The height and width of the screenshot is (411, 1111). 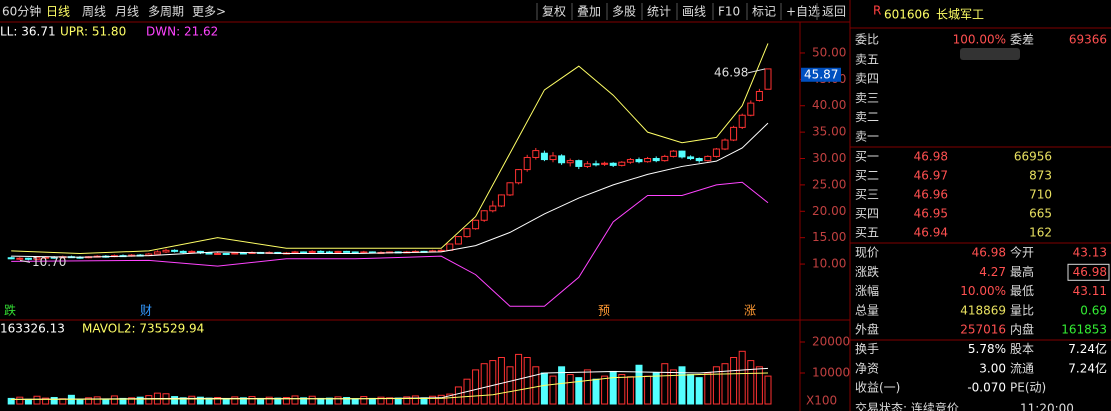 I want to click on event-marker: 财, so click(x=146, y=311).